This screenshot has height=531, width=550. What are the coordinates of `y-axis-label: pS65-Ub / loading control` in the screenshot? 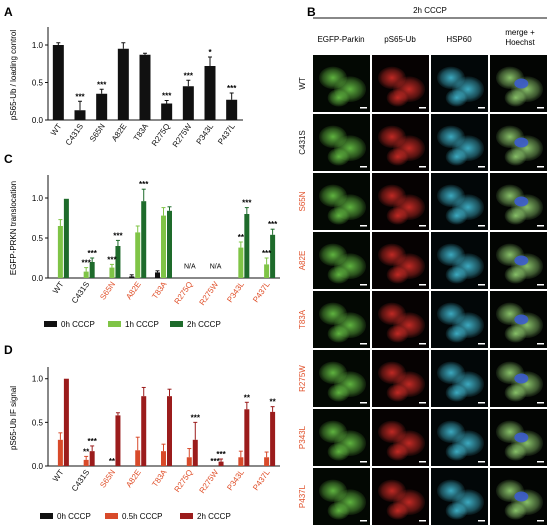 It's located at (13, 75).